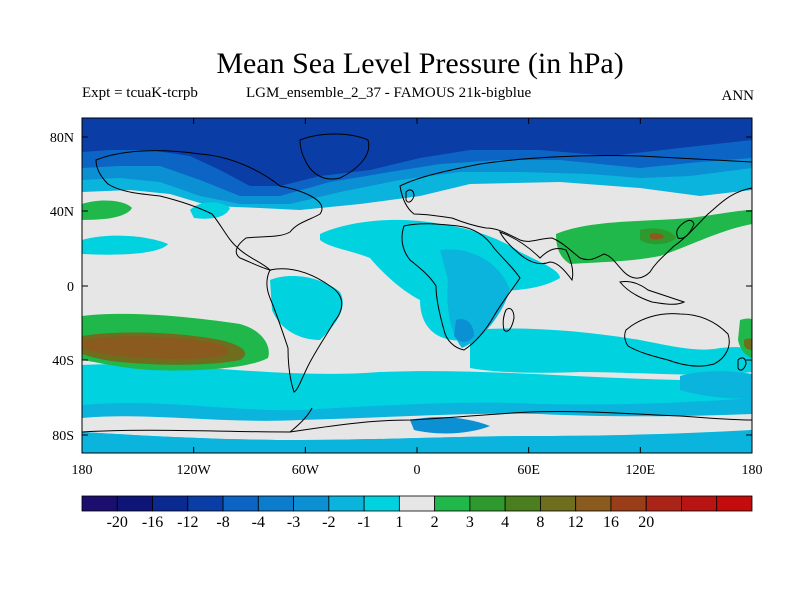 This screenshot has height=600, width=800. Describe the element at coordinates (417, 152) in the screenshot. I see `arctic-band-darkest` at that location.